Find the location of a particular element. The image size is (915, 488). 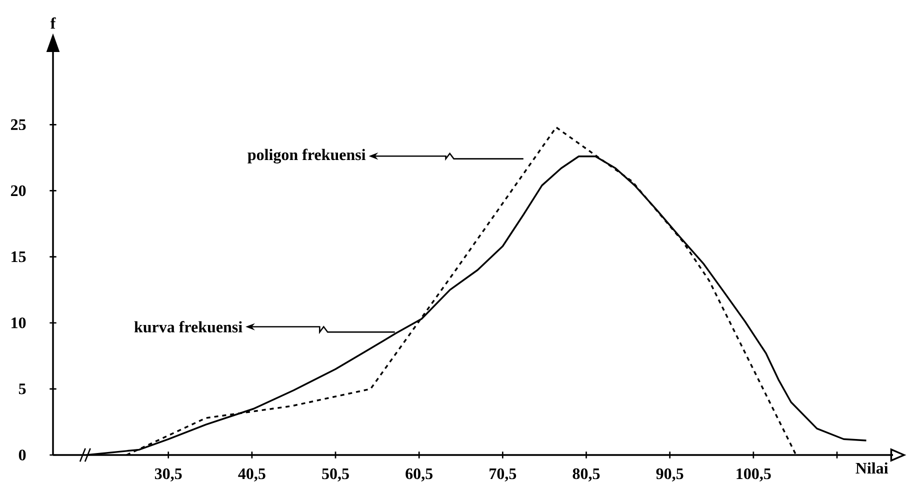

x-tick-label: 70,5 is located at coordinates (503, 475).